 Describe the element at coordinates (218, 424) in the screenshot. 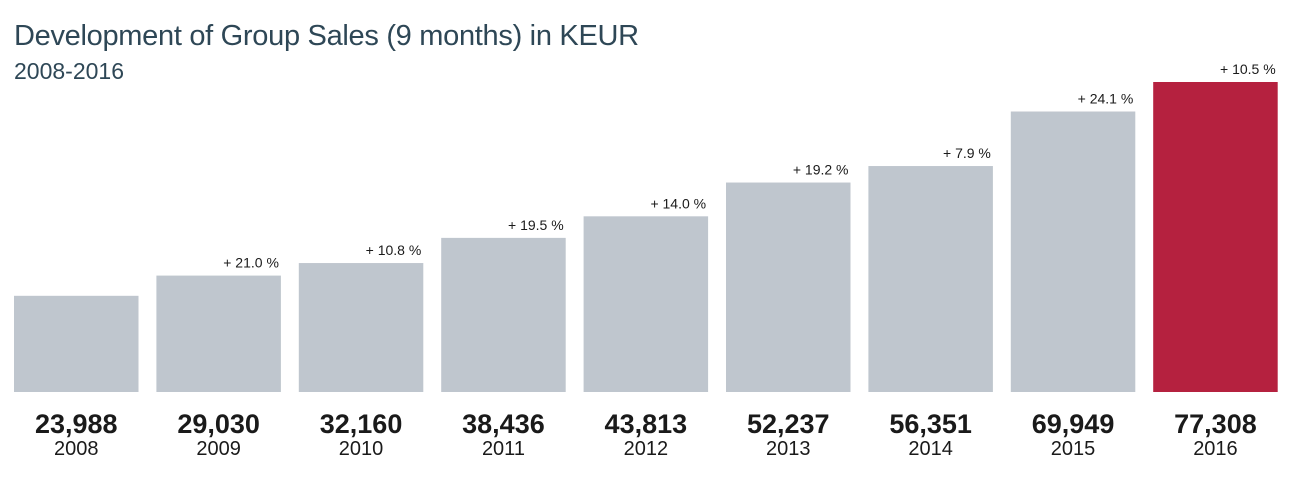

I see `value-label: 29,030` at that location.